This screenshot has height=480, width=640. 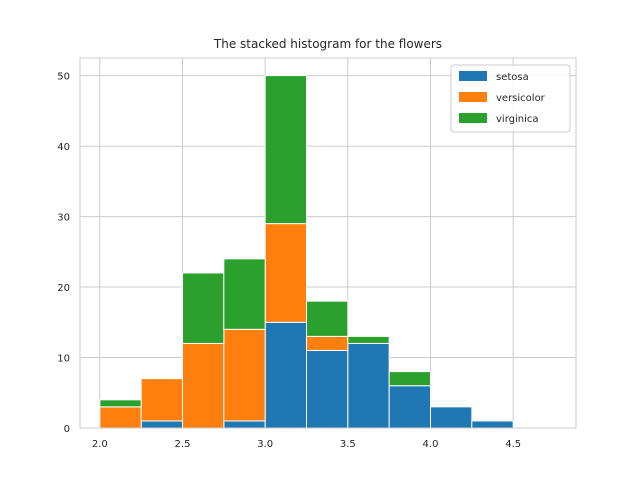 I want to click on x-tick-label: 2.5, so click(x=183, y=444).